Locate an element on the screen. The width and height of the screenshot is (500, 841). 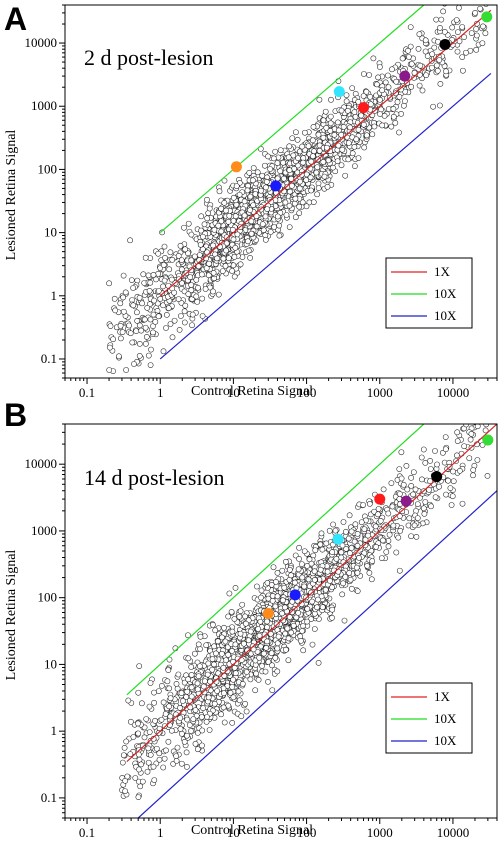
legend-label-1x: 1X is located at coordinates (442, 696).